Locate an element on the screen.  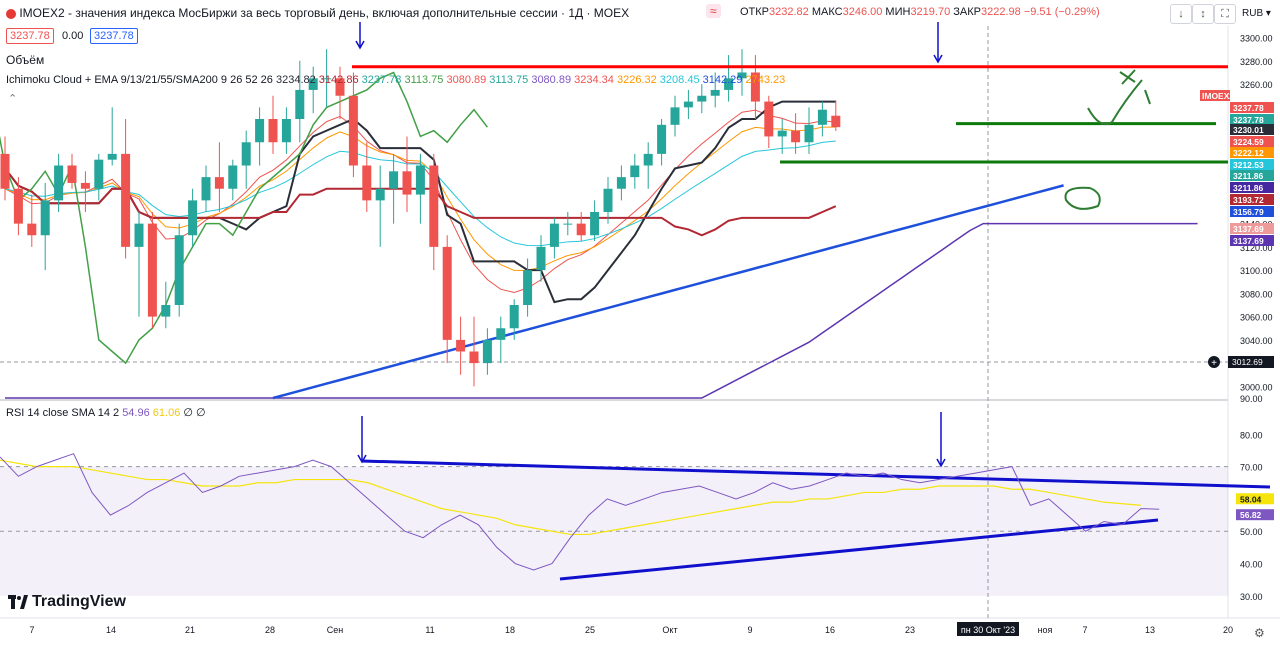
rsi-legend-empty-2: ∅ is located at coordinates (201, 413).